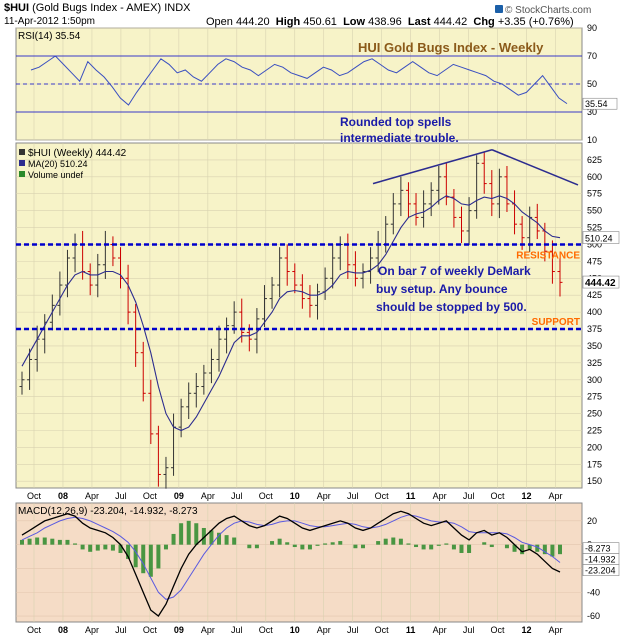  I want to click on credit-text: © StockCharts.com, so click(548, 10).